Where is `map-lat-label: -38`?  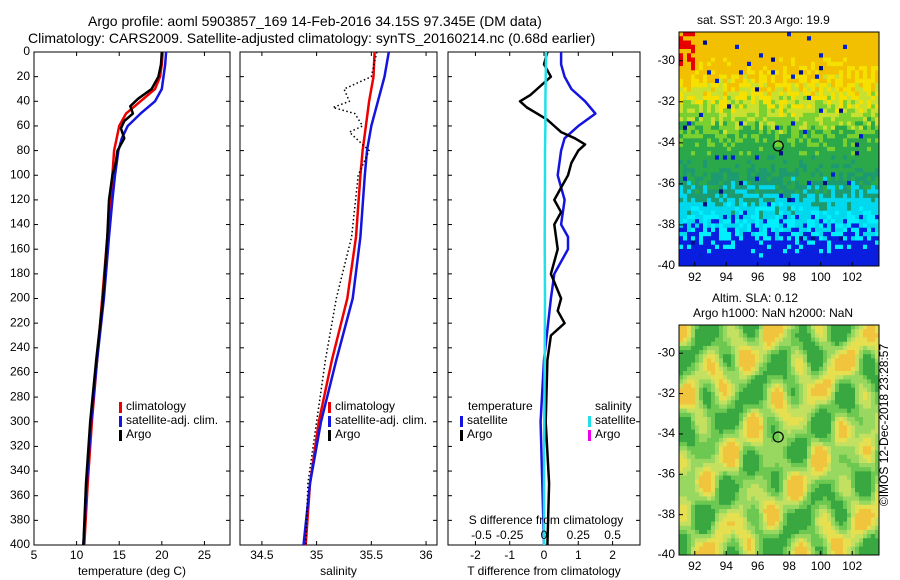 map-lat-label: -38 is located at coordinates (667, 224).